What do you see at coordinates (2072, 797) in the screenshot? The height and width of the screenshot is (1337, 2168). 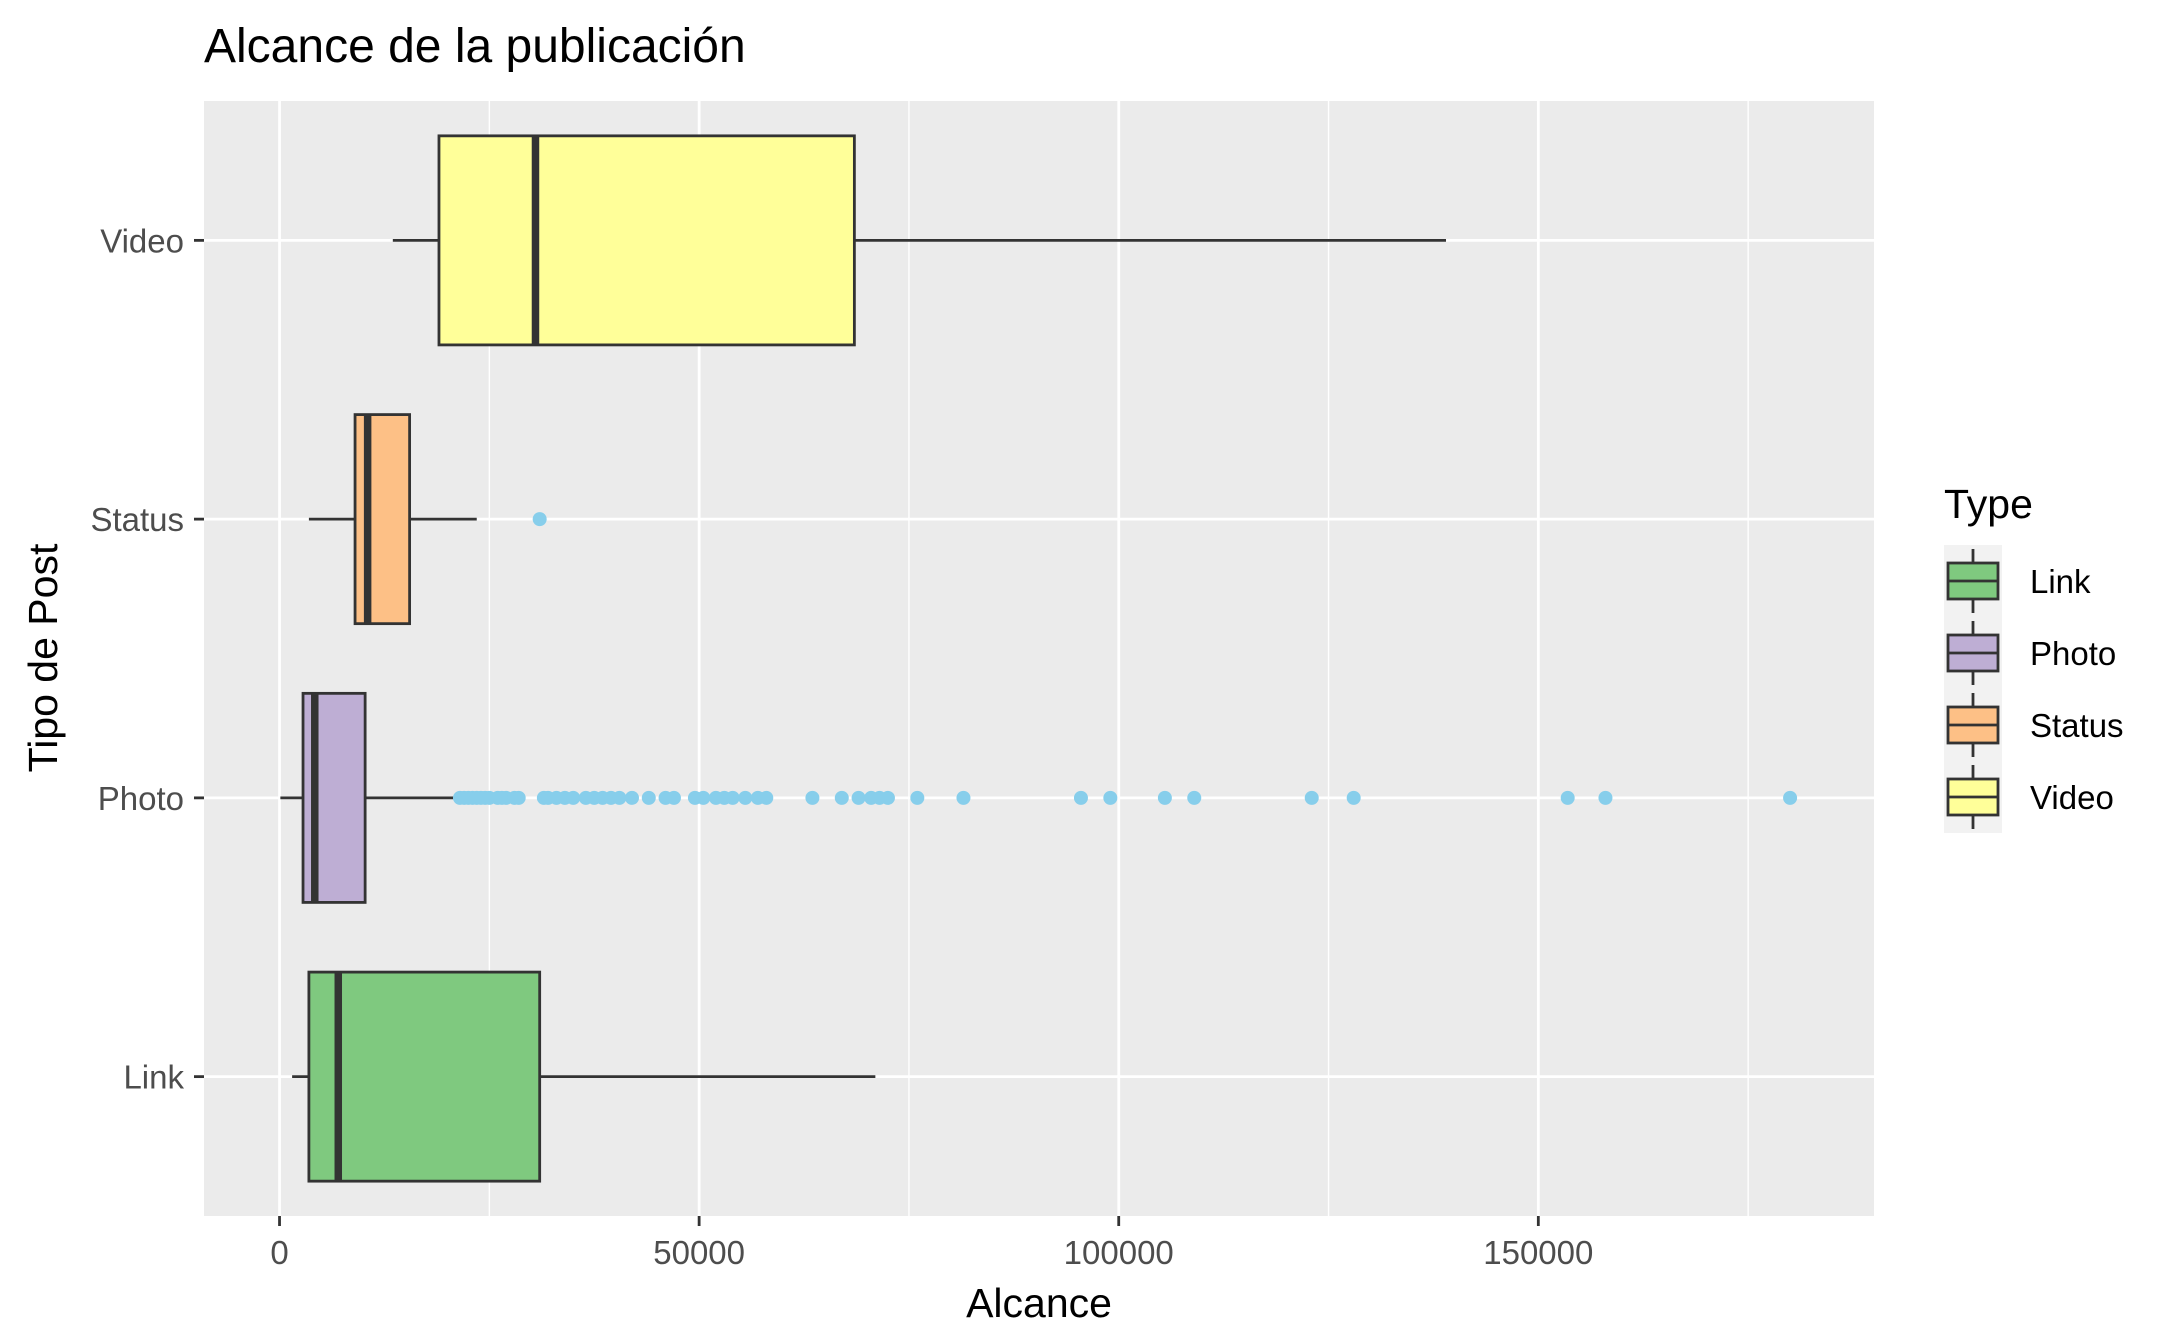 I see `legend-label: Video` at bounding box center [2072, 797].